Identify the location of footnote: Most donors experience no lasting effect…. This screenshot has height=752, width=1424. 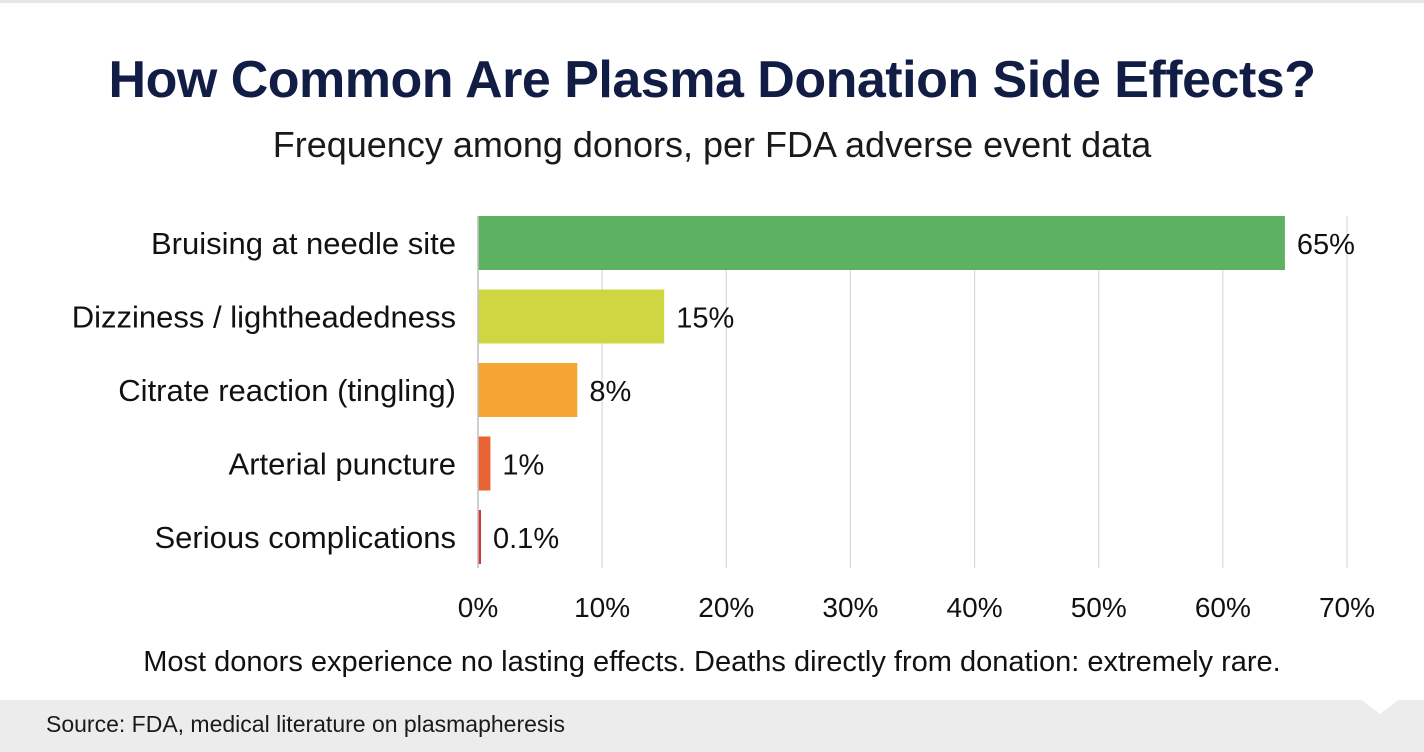
(712, 662).